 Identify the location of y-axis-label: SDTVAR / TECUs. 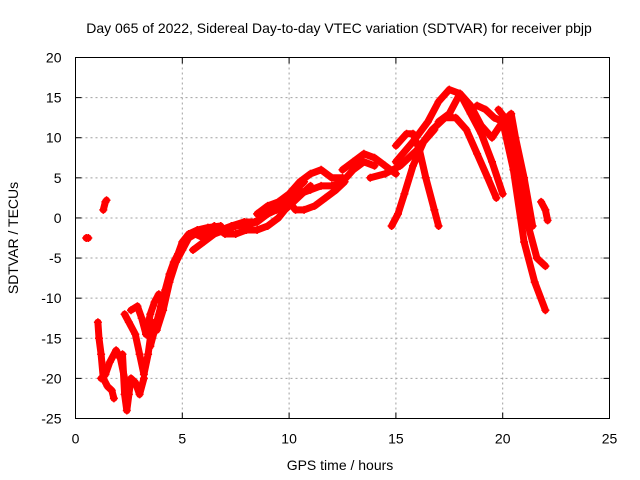
(13, 238).